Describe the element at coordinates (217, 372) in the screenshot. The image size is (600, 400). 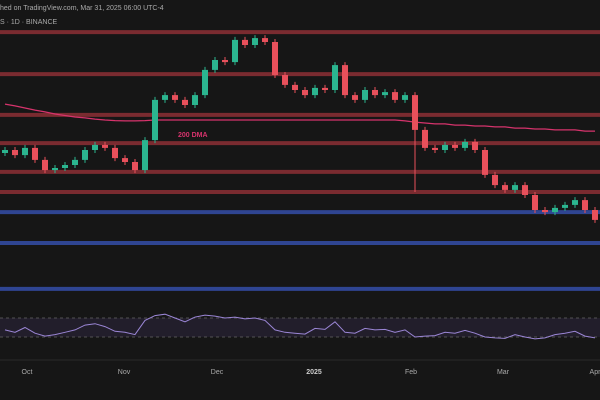
I see `x-tick-label: Dec` at that location.